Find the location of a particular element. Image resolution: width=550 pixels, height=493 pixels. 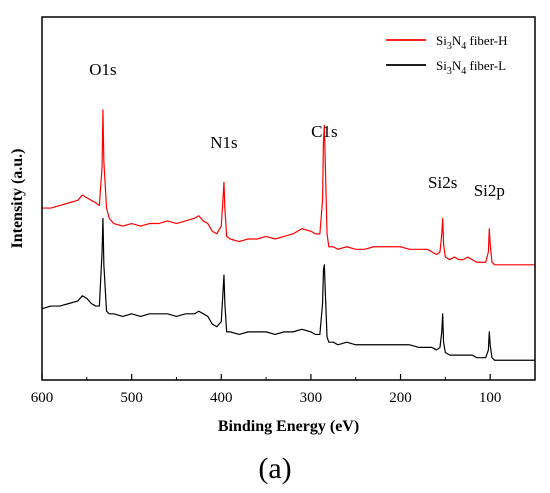

x-tick-label: 200 is located at coordinates (400, 398).